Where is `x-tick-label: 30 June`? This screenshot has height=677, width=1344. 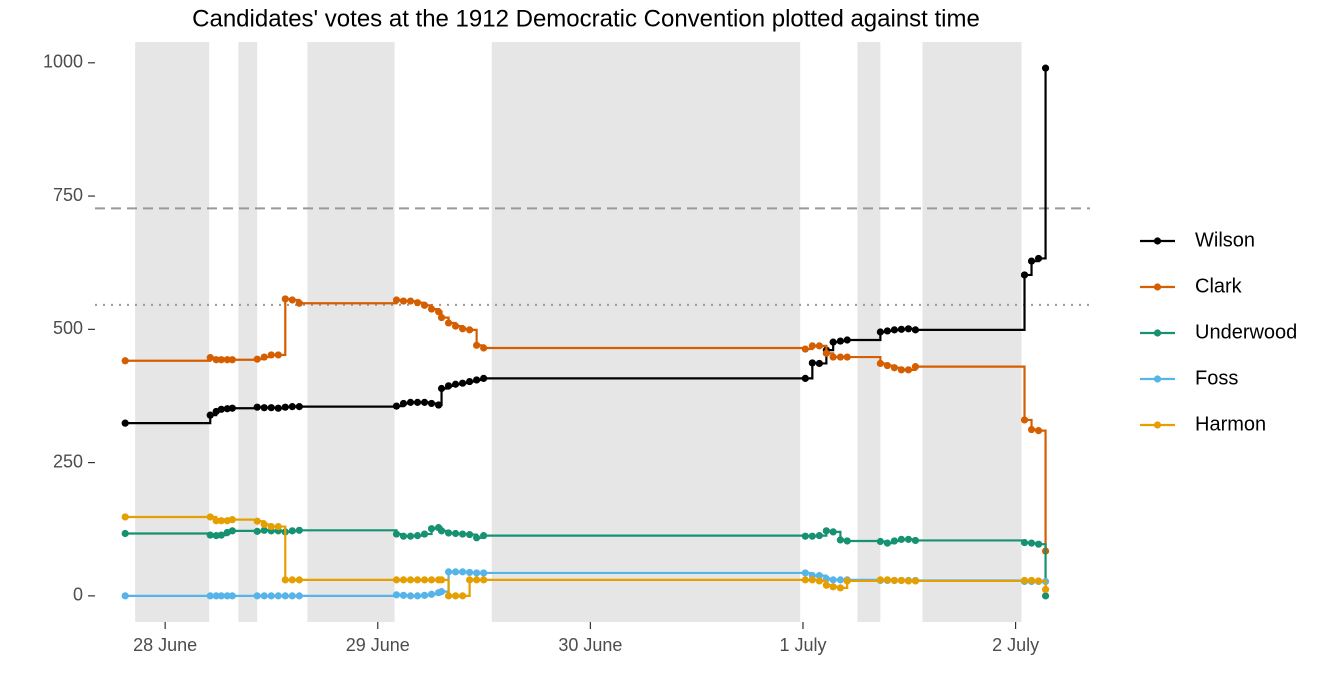
x-tick-label: 30 June is located at coordinates (590, 645).